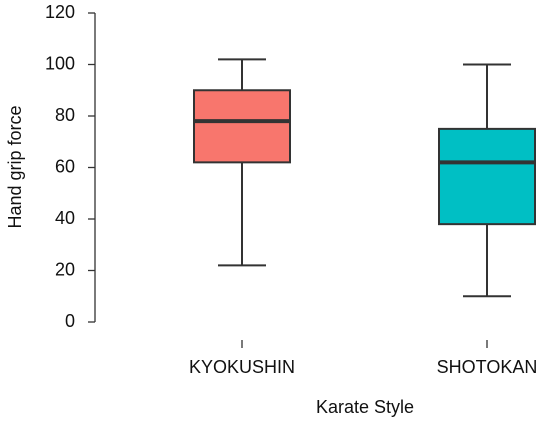 The height and width of the screenshot is (422, 550). I want to click on y-tick-label: 0, so click(70, 321).